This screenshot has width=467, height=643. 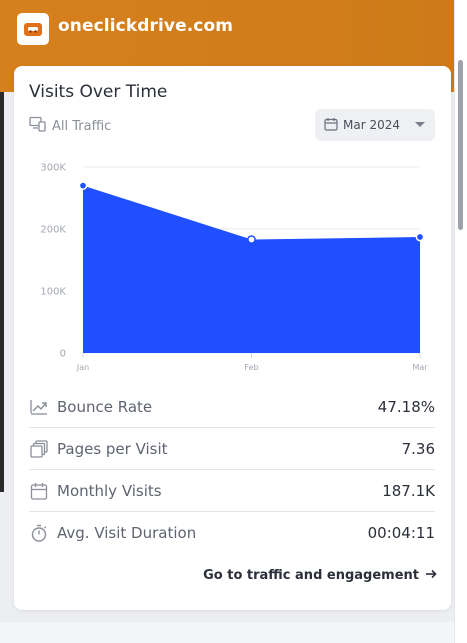 I want to click on car-icon, so click(x=33, y=29).